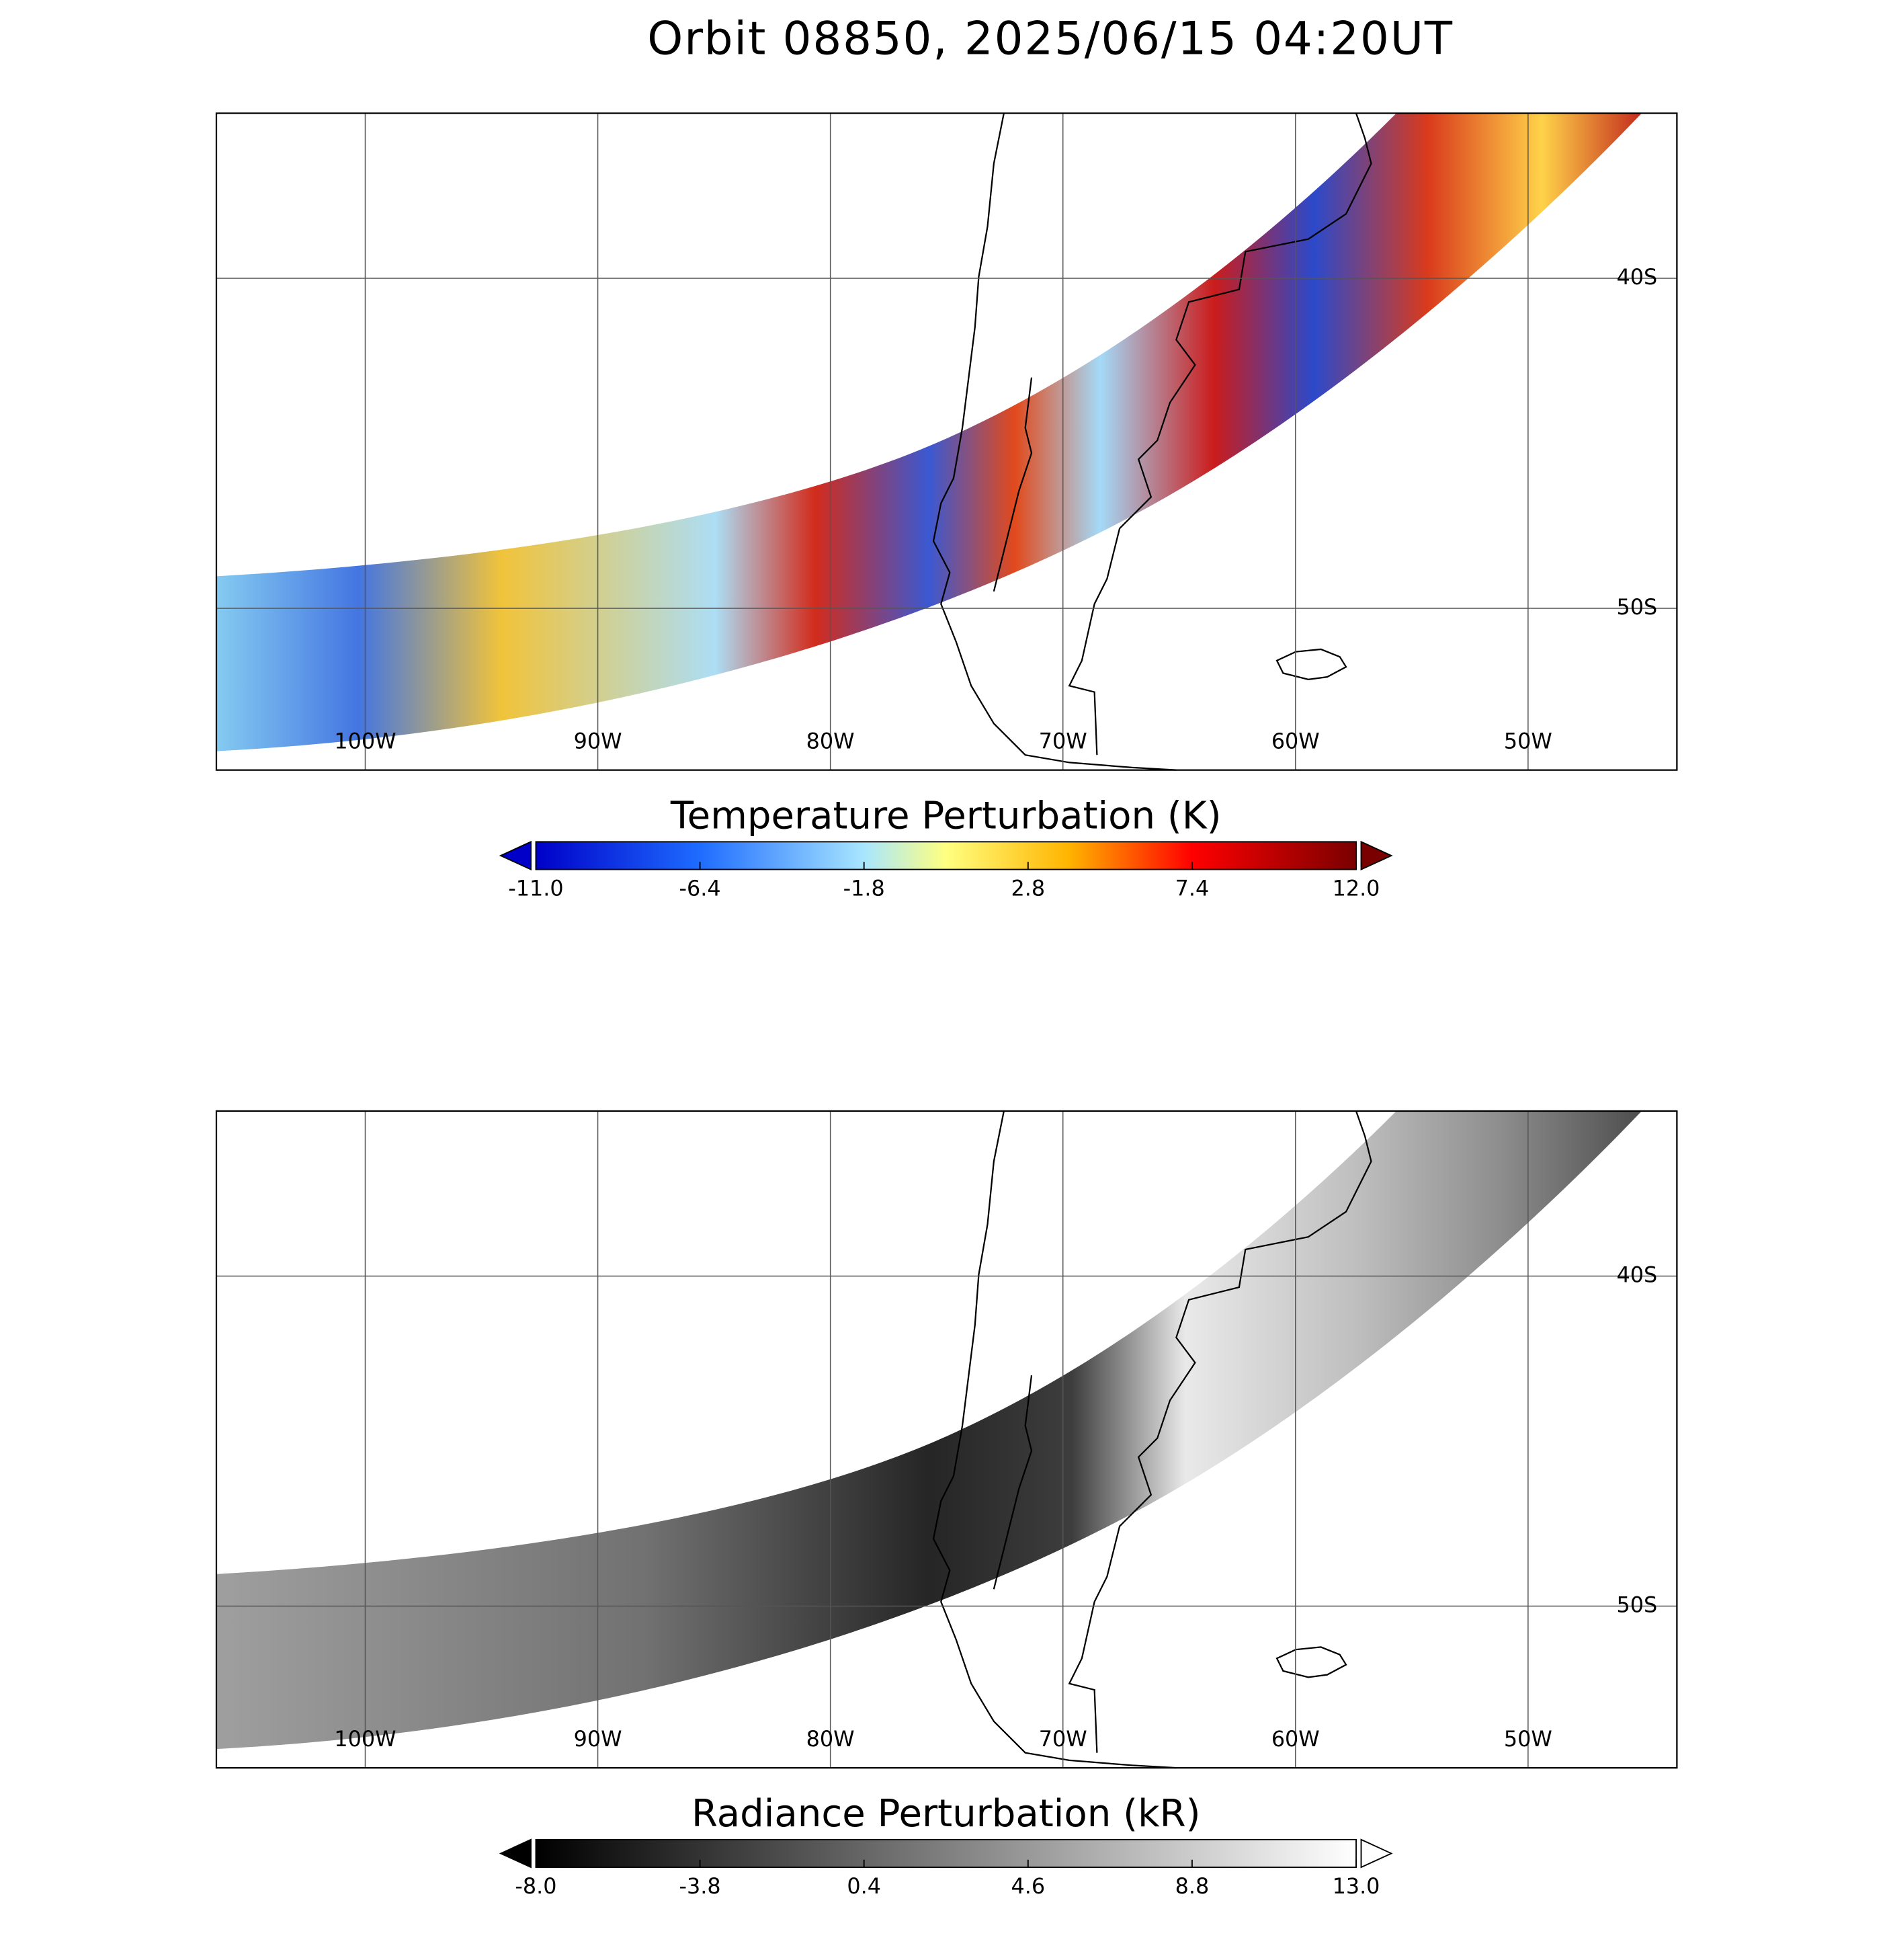 This screenshot has height=1960, width=1887. What do you see at coordinates (1028, 1886) in the screenshot?
I see `colorbar-tick-label: 4.6` at bounding box center [1028, 1886].